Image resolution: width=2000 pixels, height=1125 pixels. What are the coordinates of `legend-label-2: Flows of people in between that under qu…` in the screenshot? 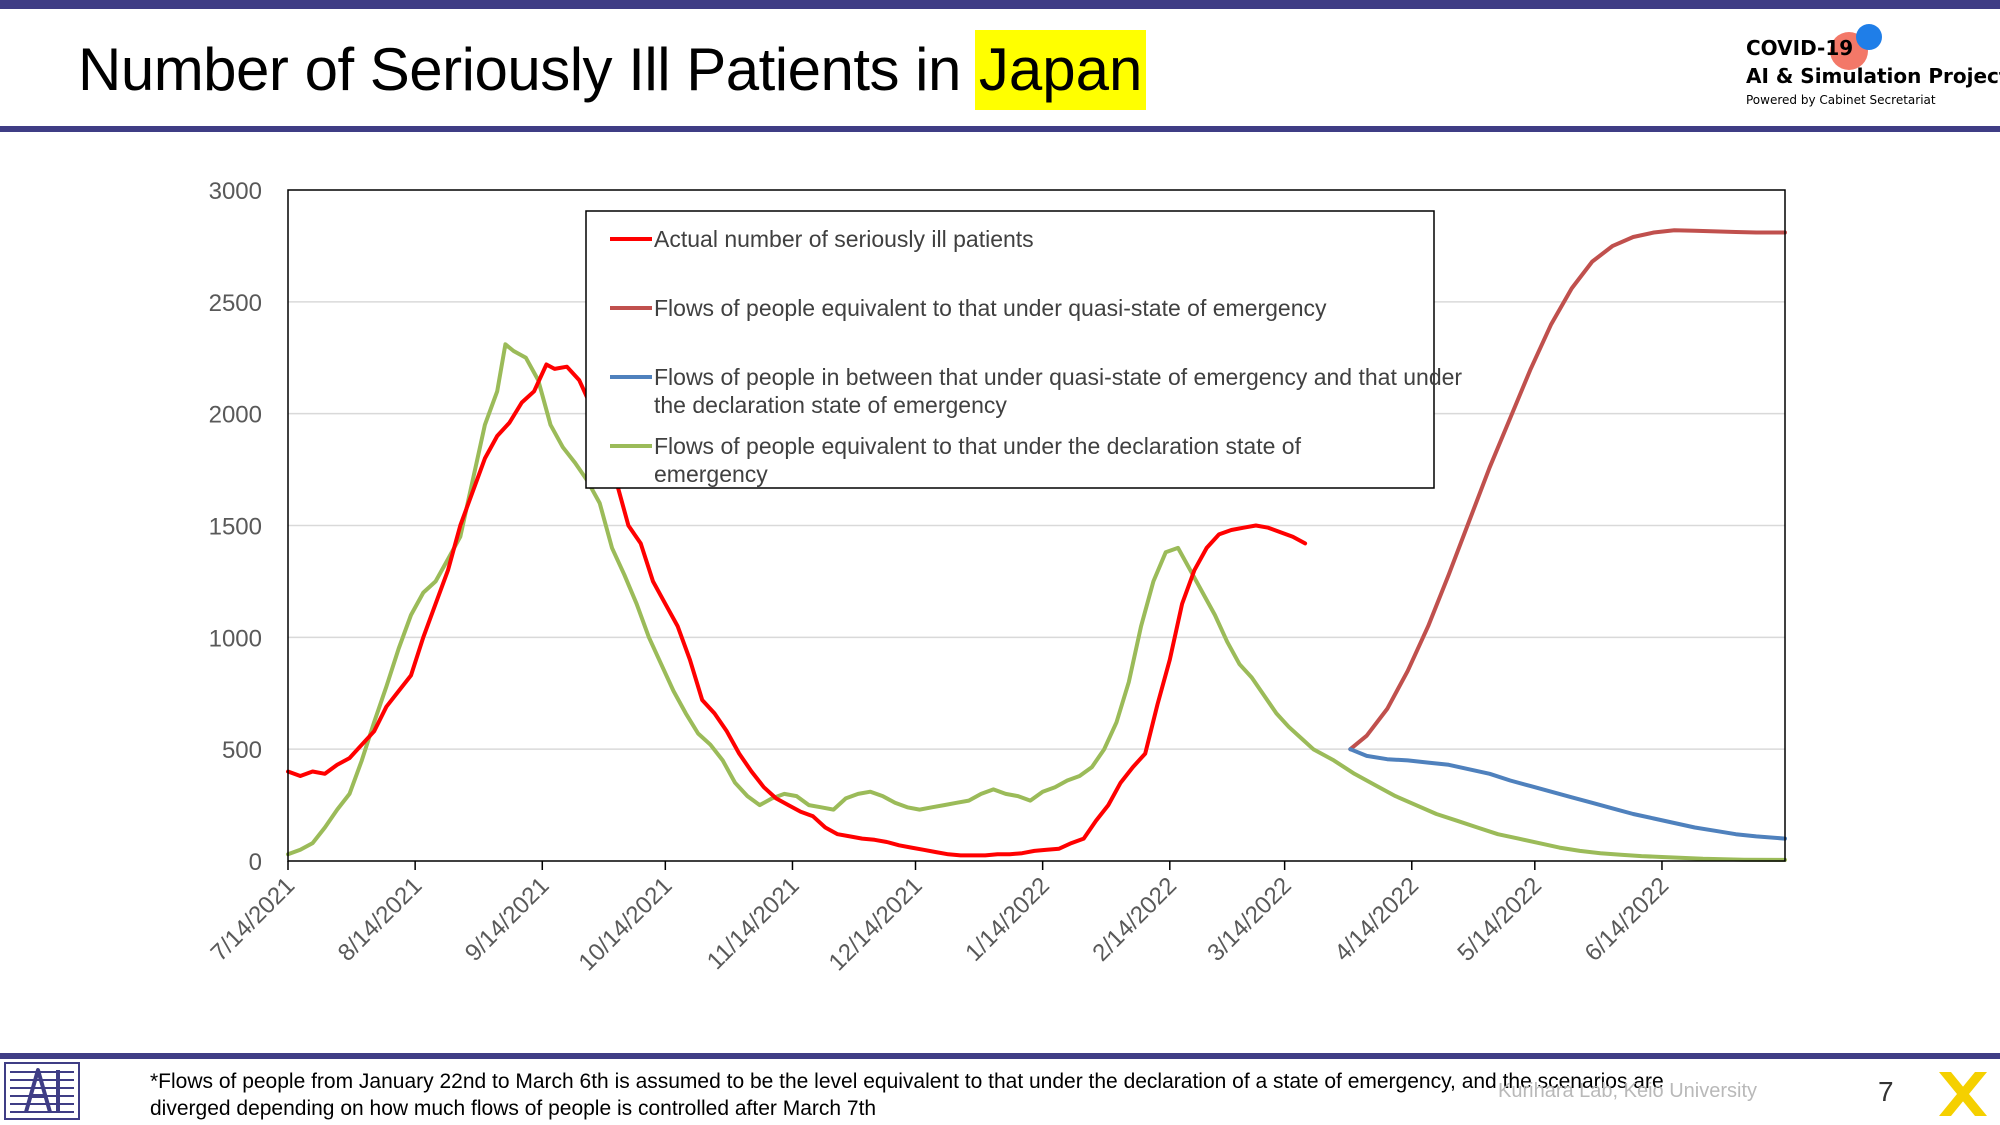 It's located at (1058, 391).